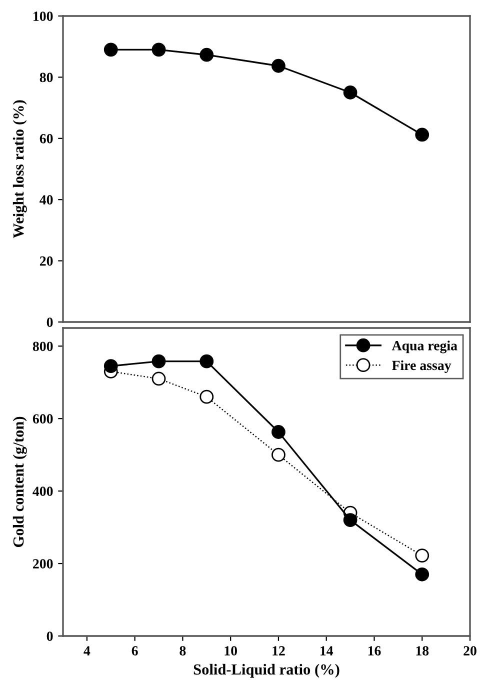 Image resolution: width=488 pixels, height=692 pixels. What do you see at coordinates (422, 366) in the screenshot?
I see `legend-label: Fire assay` at bounding box center [422, 366].